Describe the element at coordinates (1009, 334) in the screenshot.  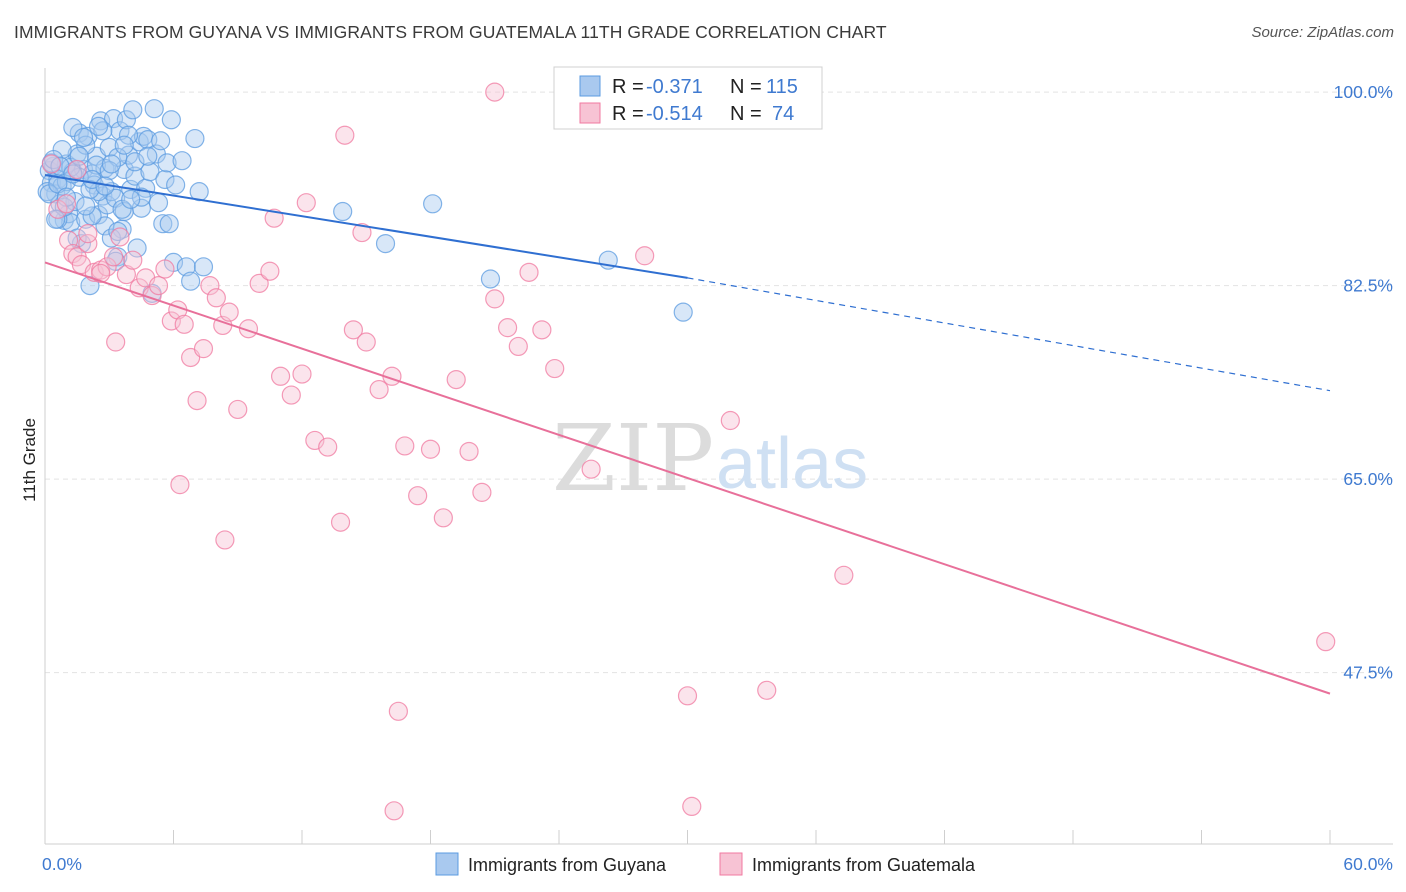
I see `trend-line-guyana-extension` at that location.